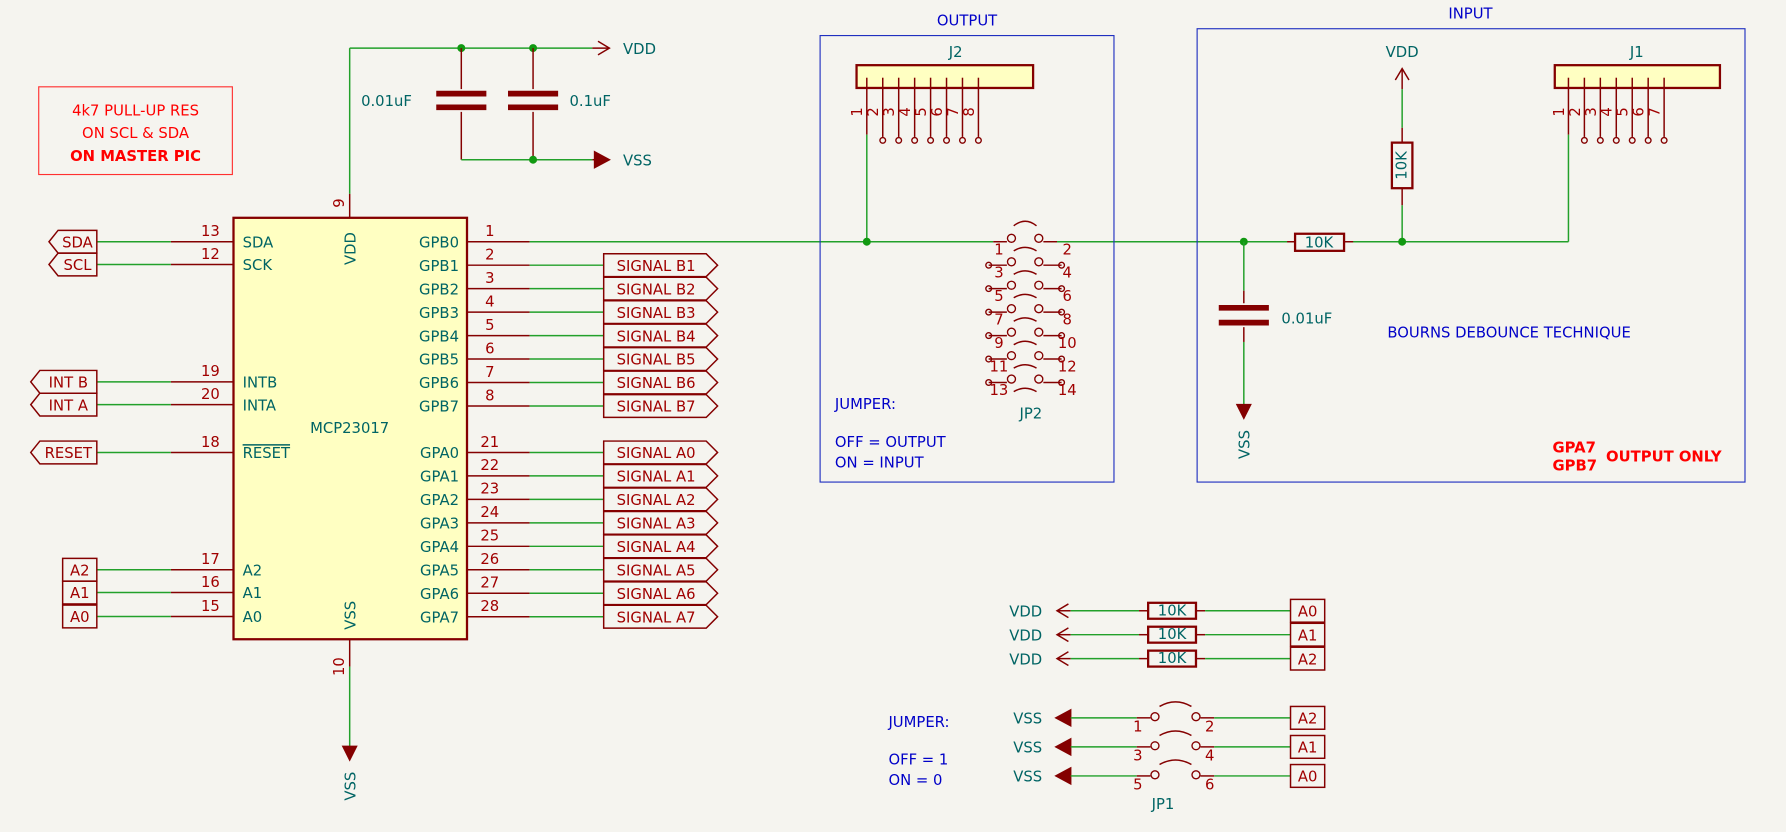  Describe the element at coordinates (590, 101) in the screenshot. I see `capacitor-value: 0.1uF` at that location.